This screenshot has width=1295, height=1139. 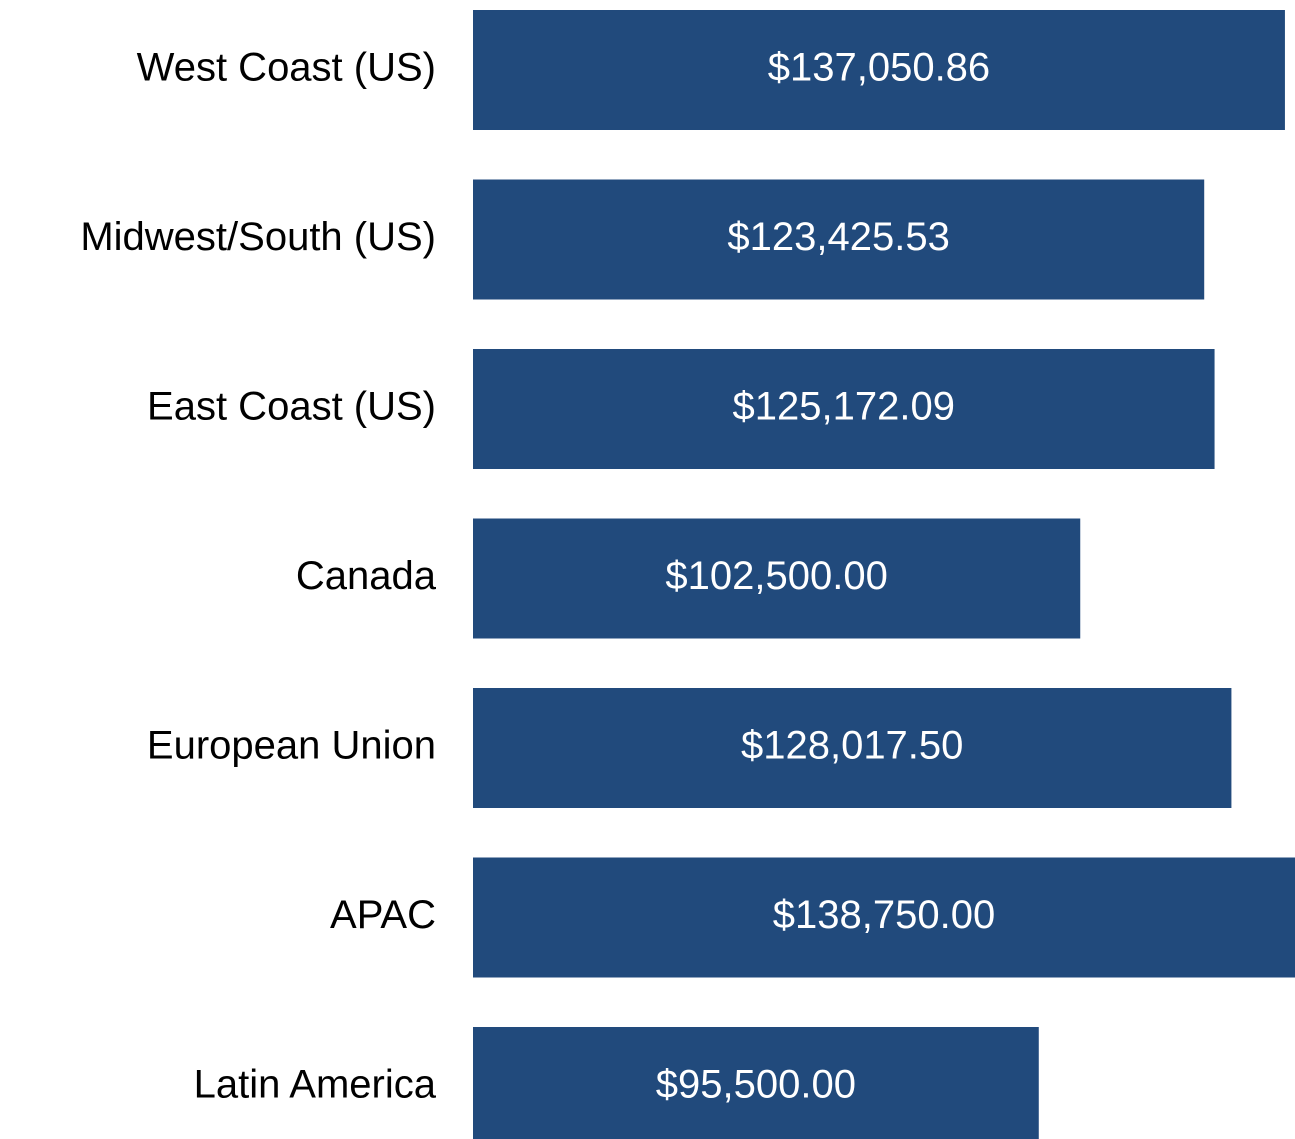 I want to click on value-label: $95,500.00, so click(x=756, y=1085).